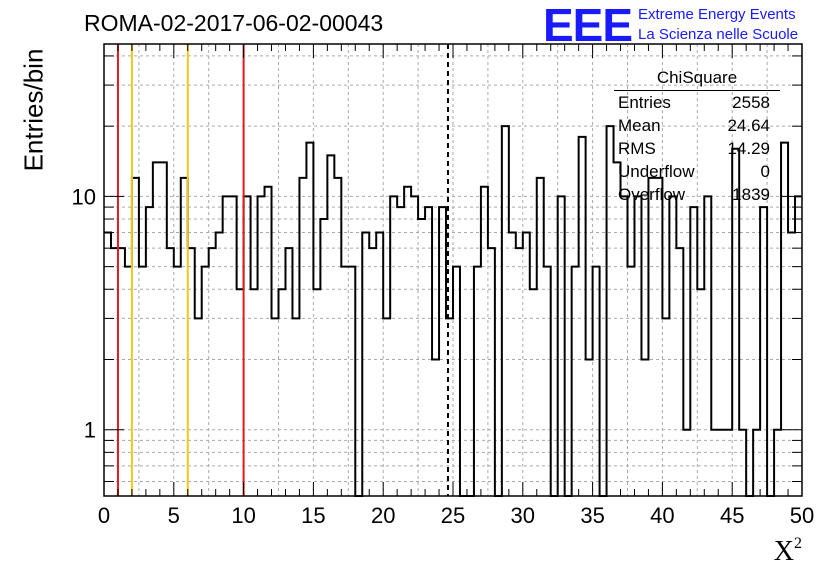  I want to click on x-axis-label-base: X, so click(783, 551).